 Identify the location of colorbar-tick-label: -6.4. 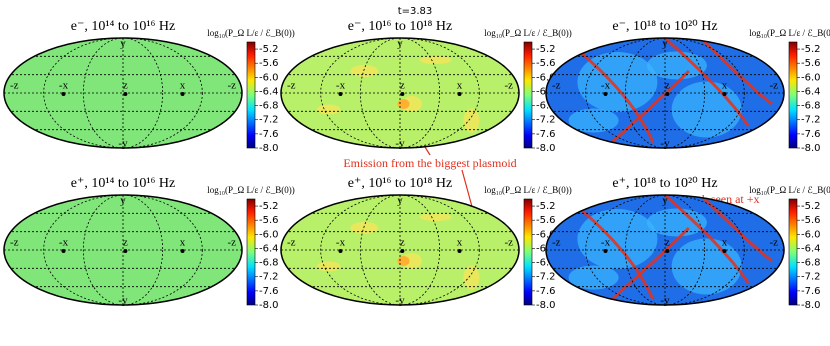
(811, 248).